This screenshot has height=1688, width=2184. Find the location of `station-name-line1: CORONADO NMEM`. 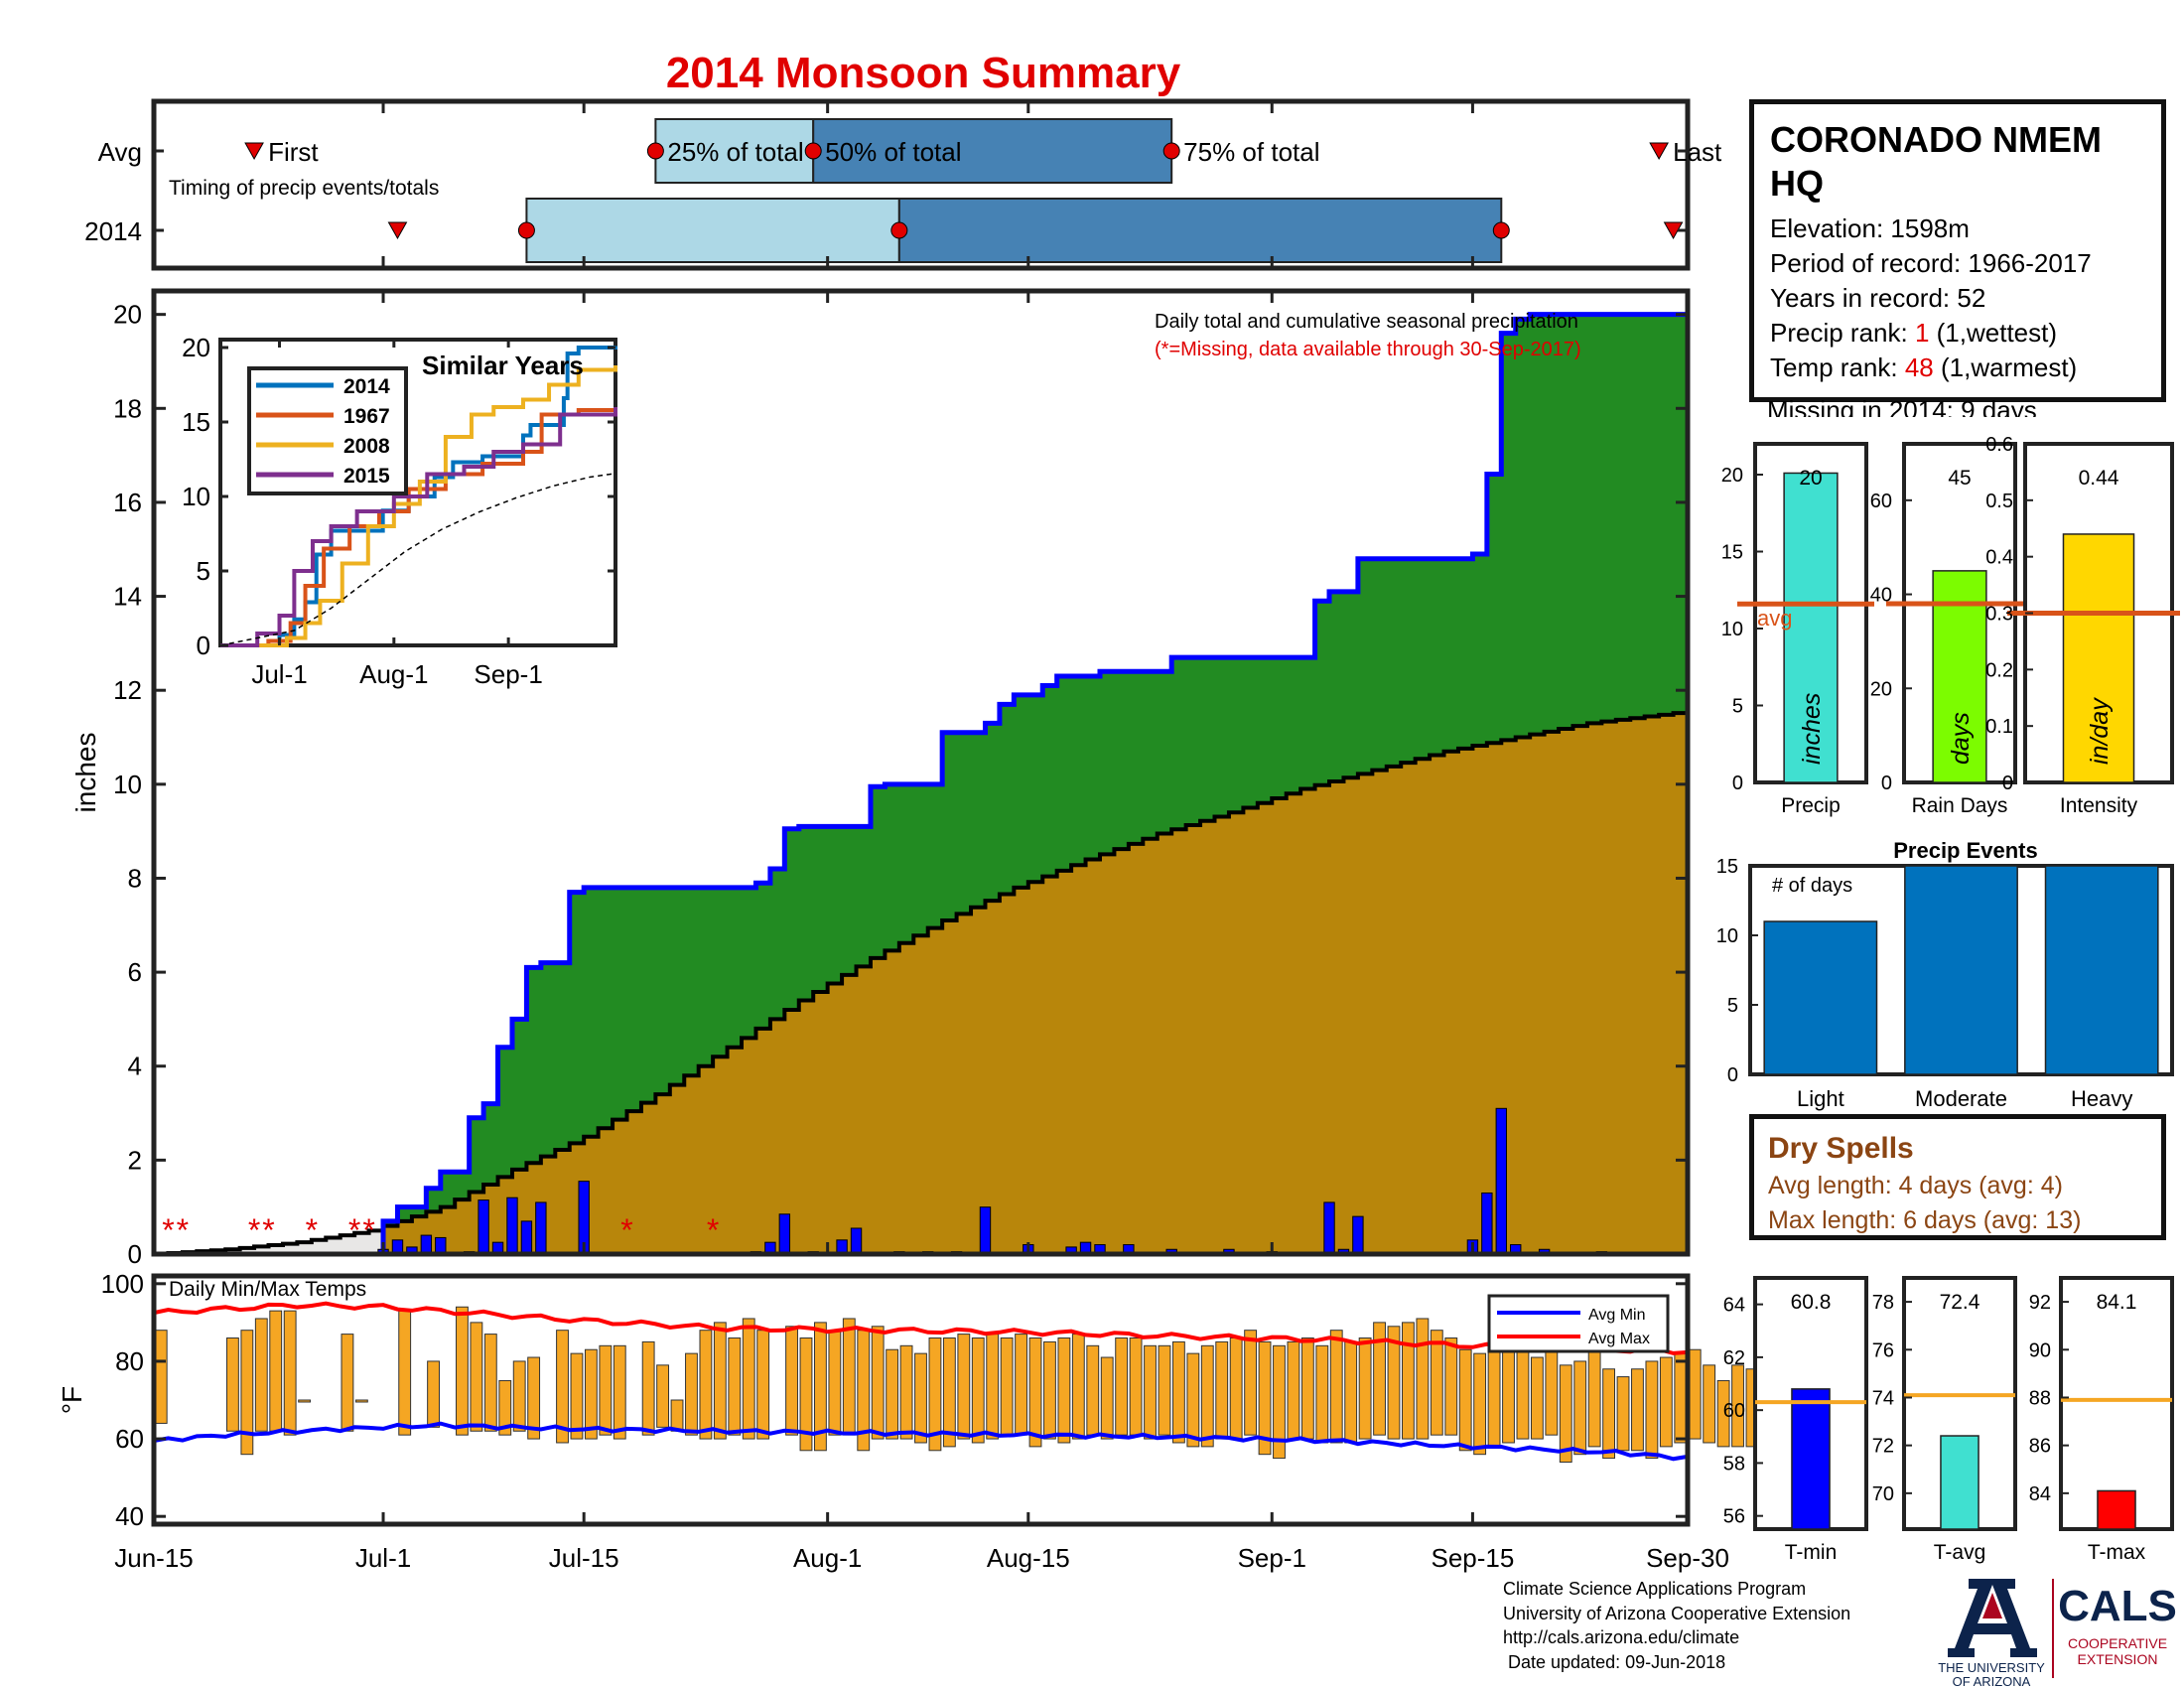

station-name-line1: CORONADO NMEM is located at coordinates (1936, 139).